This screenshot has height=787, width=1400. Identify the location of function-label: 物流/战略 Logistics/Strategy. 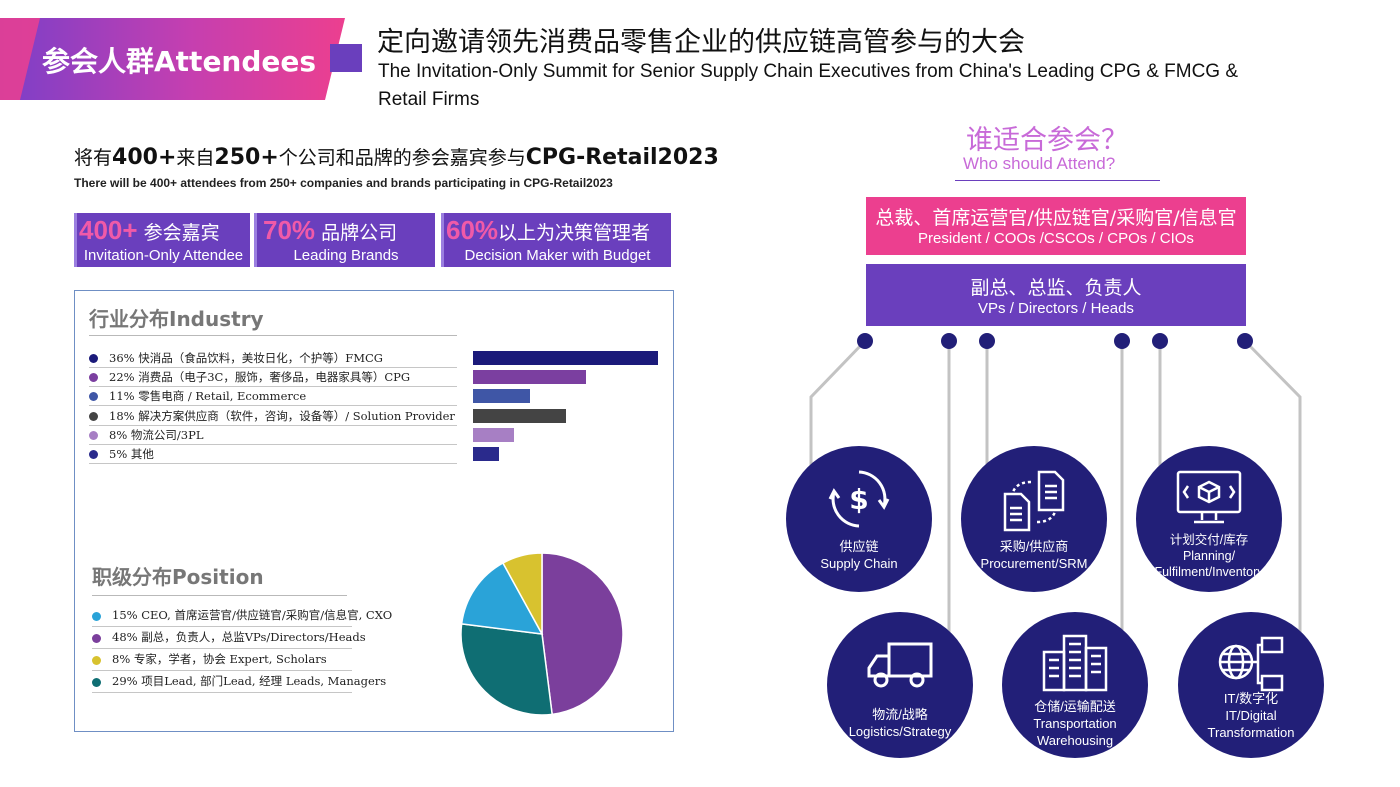
(900, 723).